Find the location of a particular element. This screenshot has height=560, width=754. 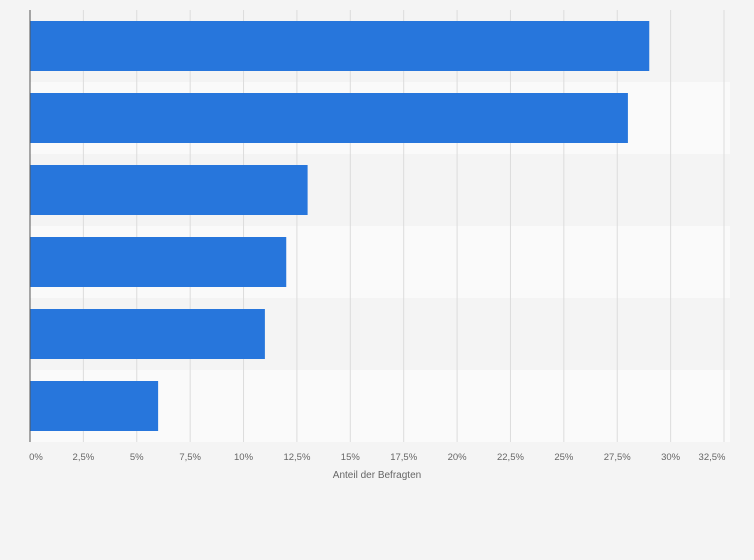

x-tick-label: 30% is located at coordinates (671, 457).